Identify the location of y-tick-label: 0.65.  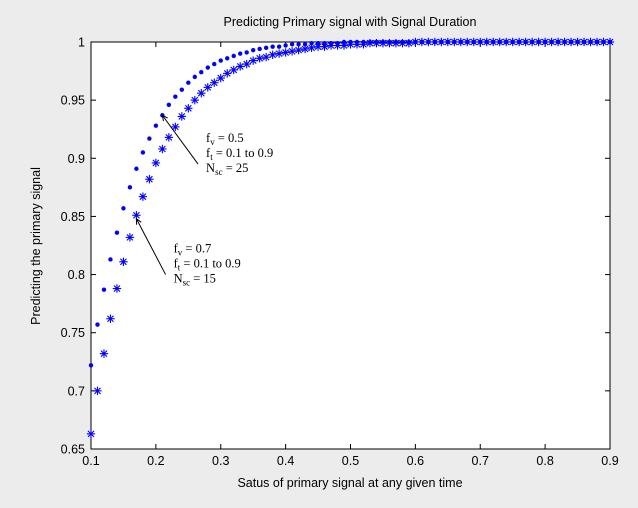
(73, 450).